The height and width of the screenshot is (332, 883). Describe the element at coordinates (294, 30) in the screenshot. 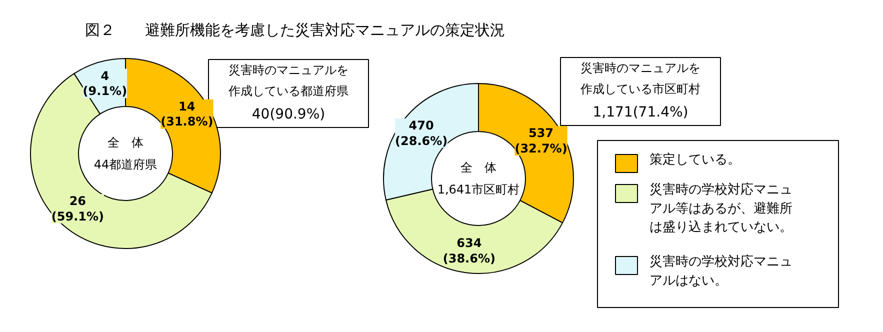

I see `text: 図２ 避難所機能を考慮した災害対応マニュアルの策定状況` at that location.